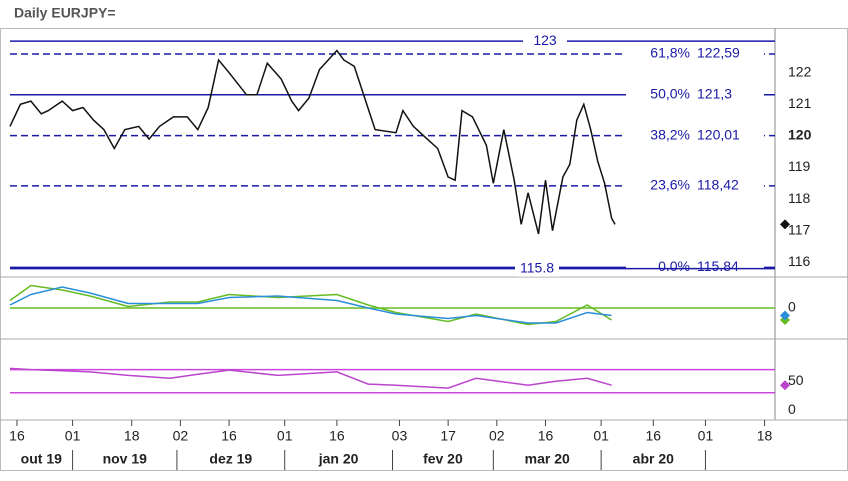  What do you see at coordinates (718, 53) in the screenshot?
I see `fib-label: 122,59` at bounding box center [718, 53].